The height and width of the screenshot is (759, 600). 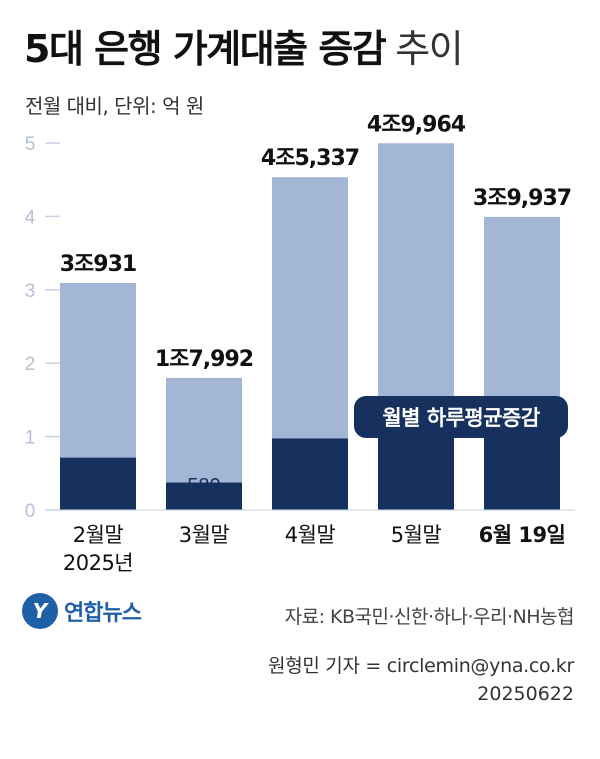 What do you see at coordinates (429, 49) in the screenshot?
I see `title-suffix: 추이` at bounding box center [429, 49].